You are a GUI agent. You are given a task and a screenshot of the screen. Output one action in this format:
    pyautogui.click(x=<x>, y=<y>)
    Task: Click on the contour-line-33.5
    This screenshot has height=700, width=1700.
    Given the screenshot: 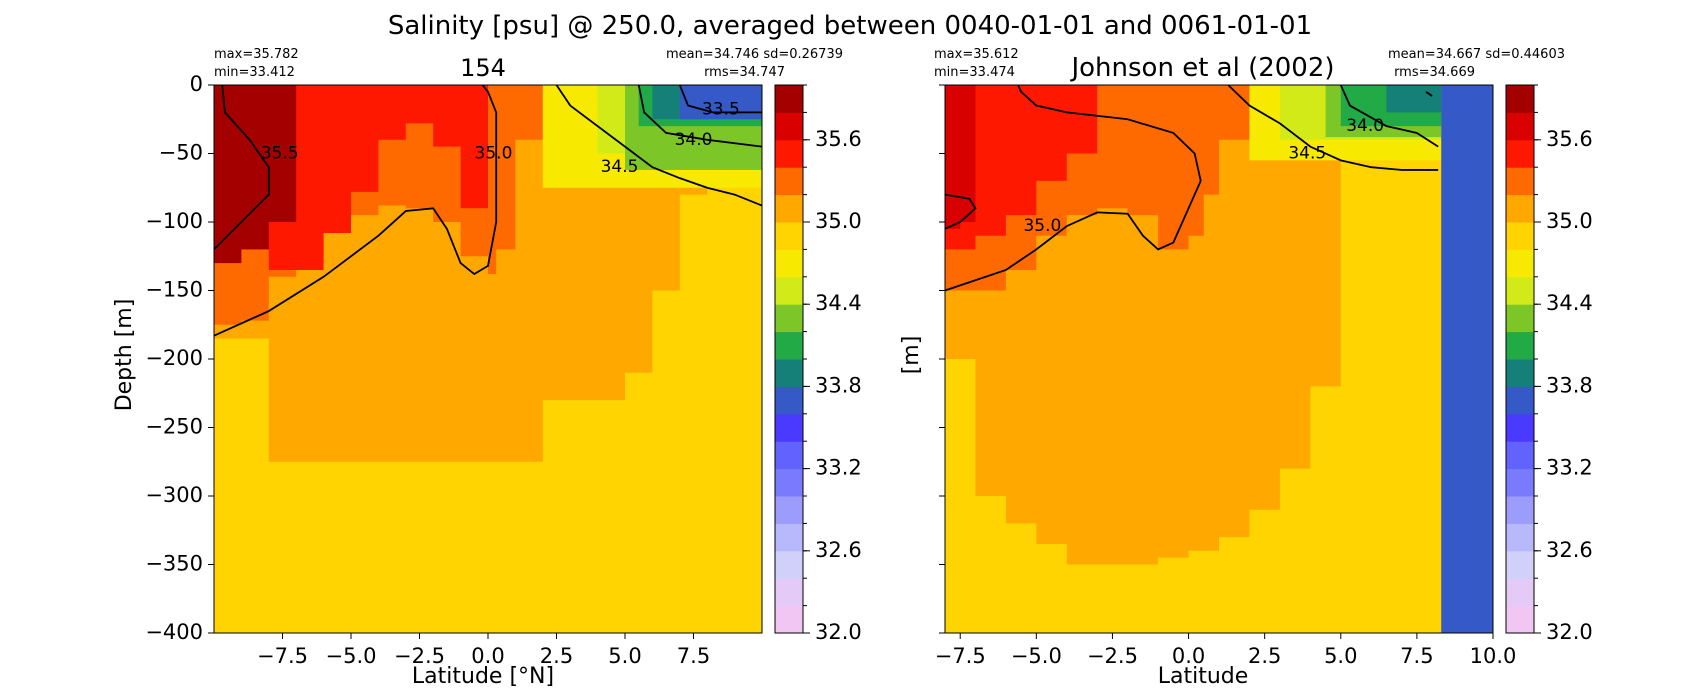 What is the action you would take?
    pyautogui.click(x=720, y=99)
    